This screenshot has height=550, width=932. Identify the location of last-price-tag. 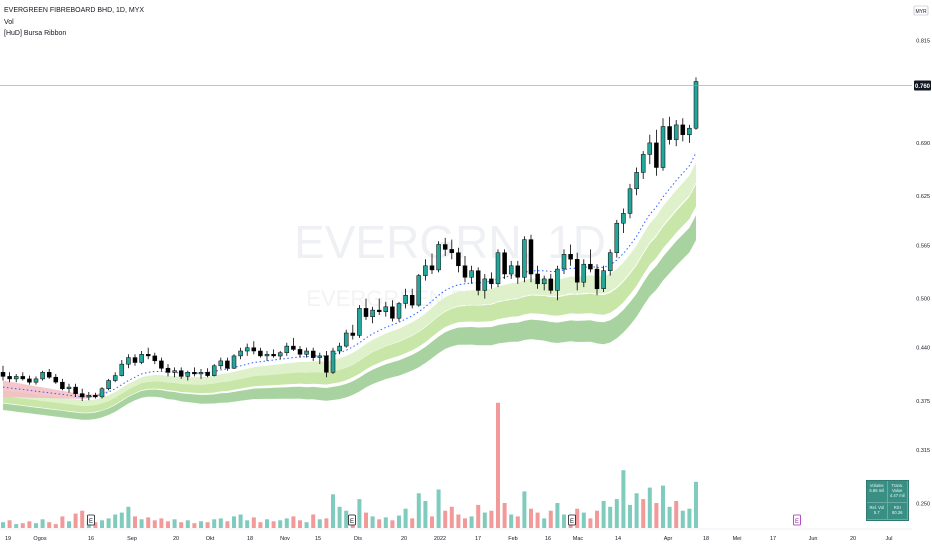
(922, 85).